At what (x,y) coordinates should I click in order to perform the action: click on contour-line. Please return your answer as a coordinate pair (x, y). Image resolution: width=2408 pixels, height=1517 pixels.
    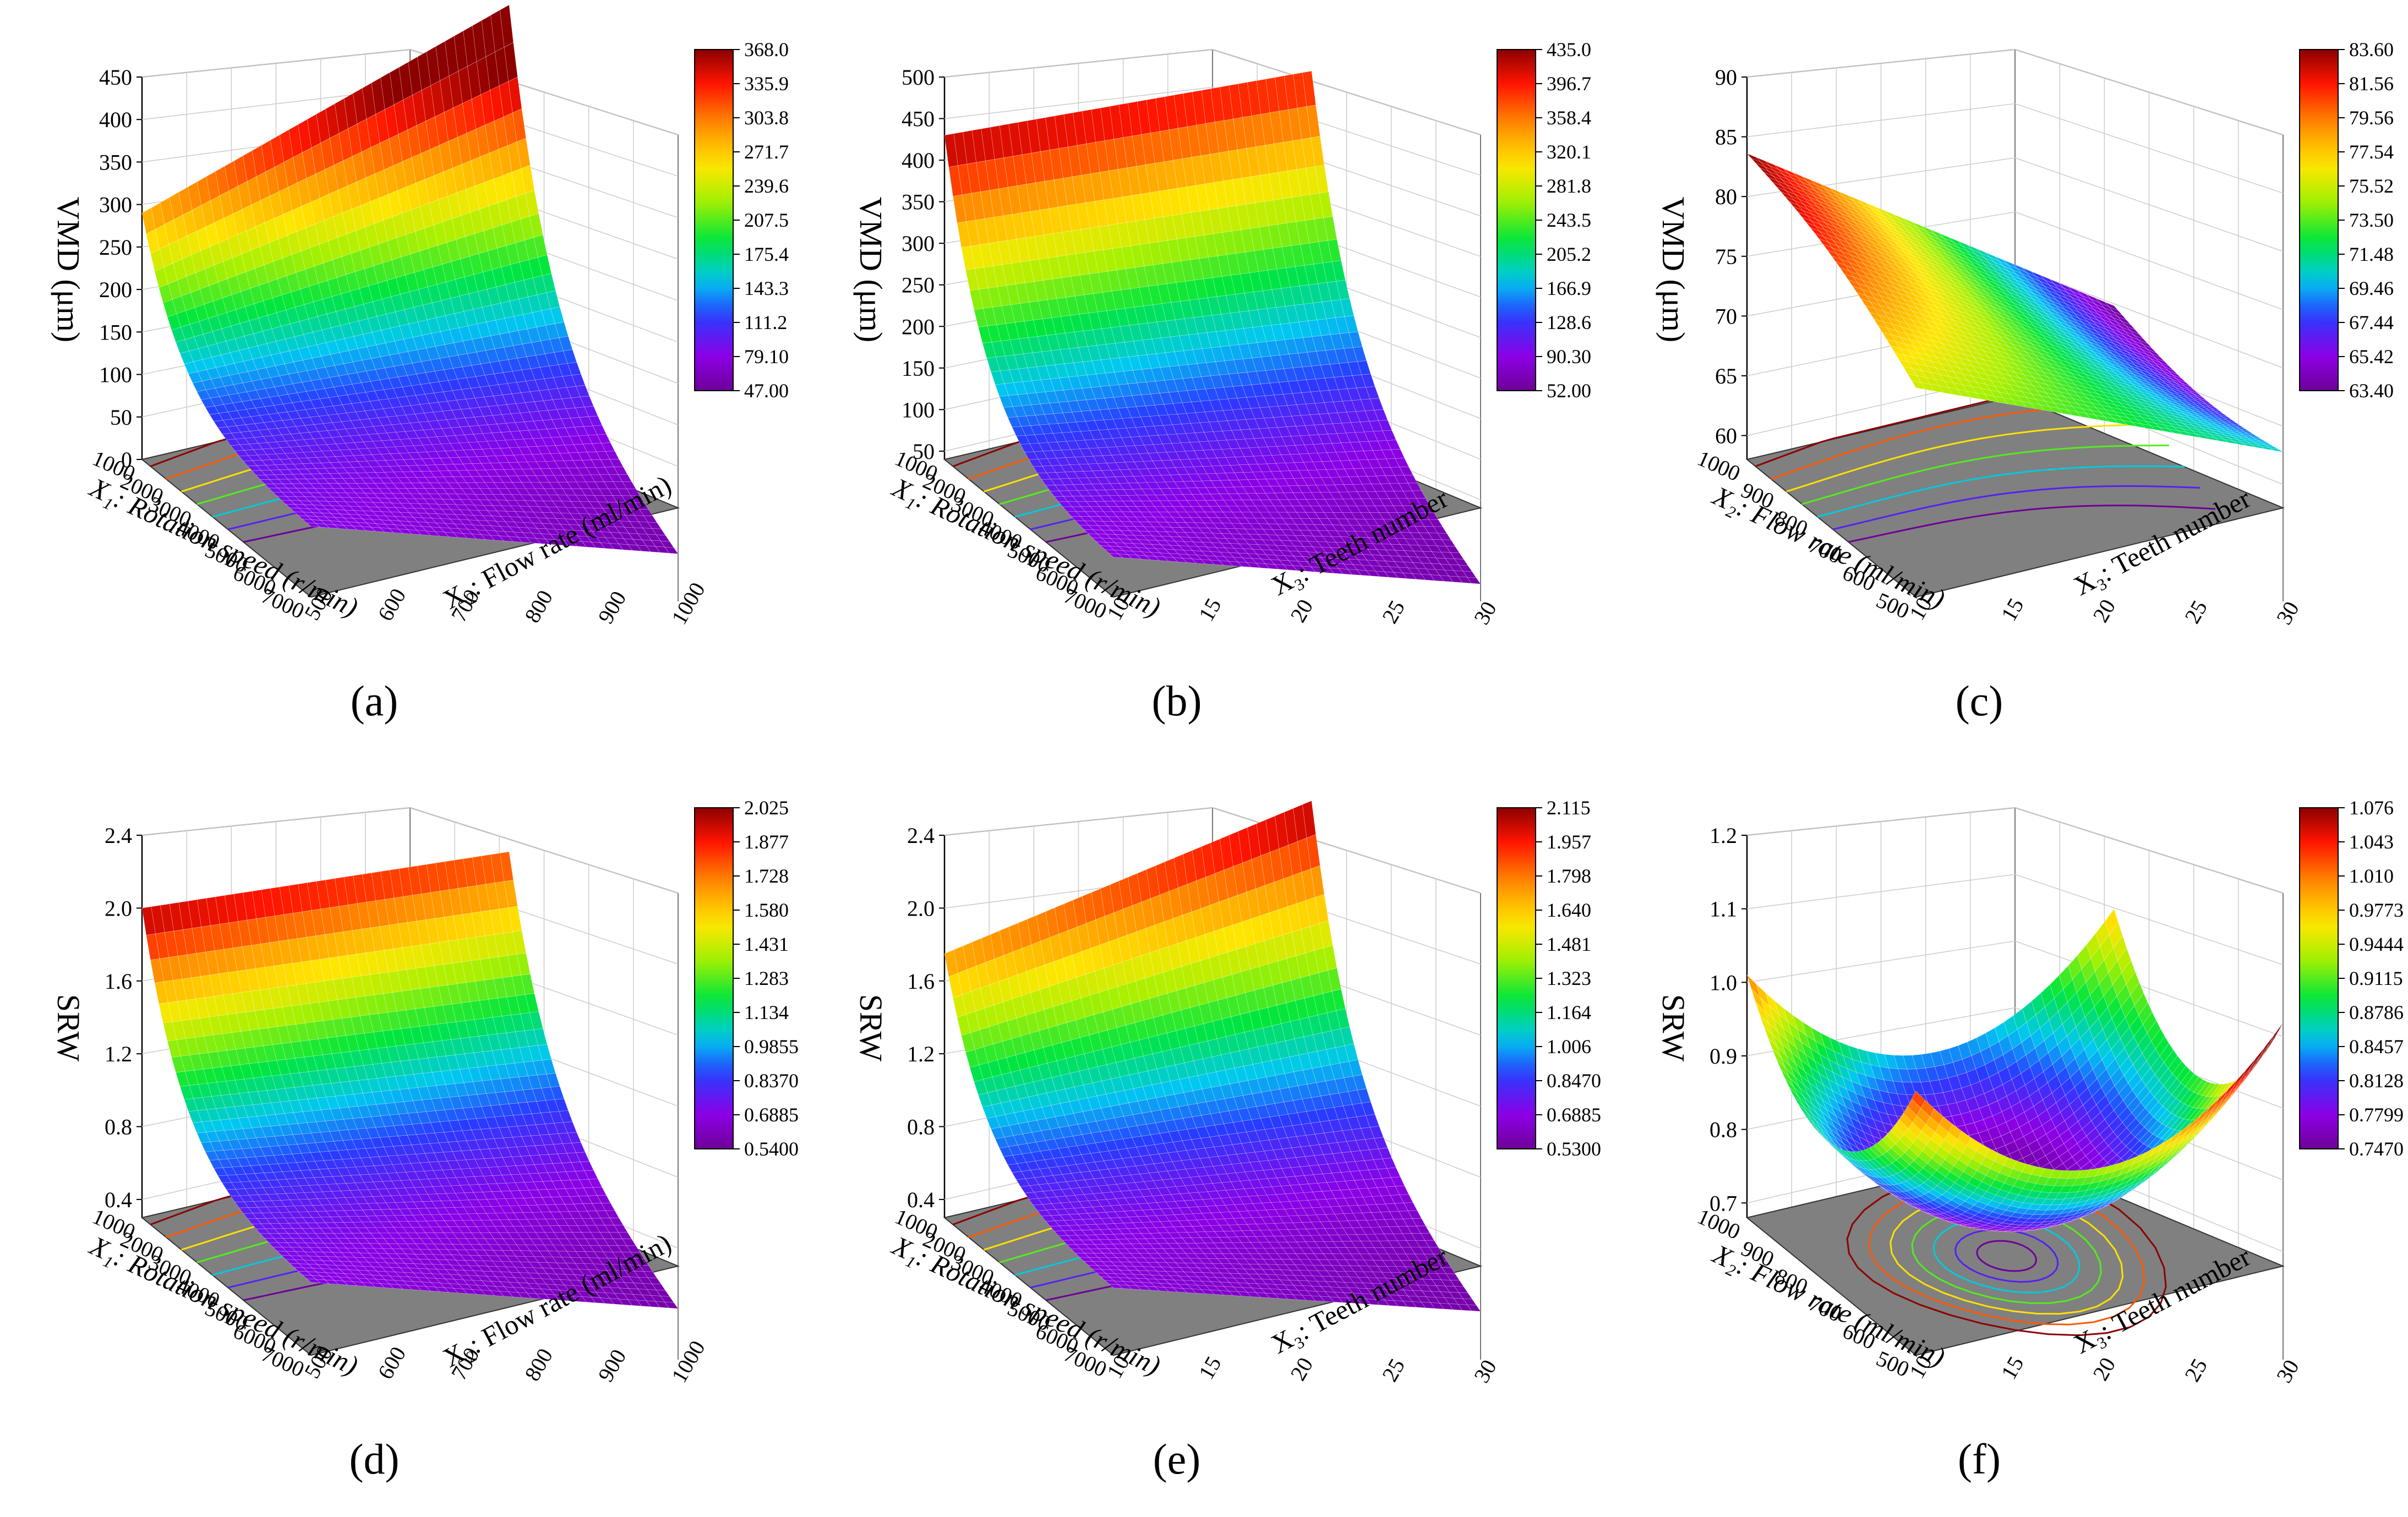
    Looking at the image, I should click on (2032, 524).